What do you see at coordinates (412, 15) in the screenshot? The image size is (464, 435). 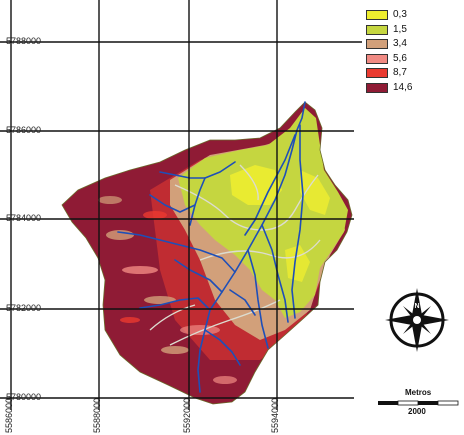 I see `legend-item: 0,3` at bounding box center [412, 15].